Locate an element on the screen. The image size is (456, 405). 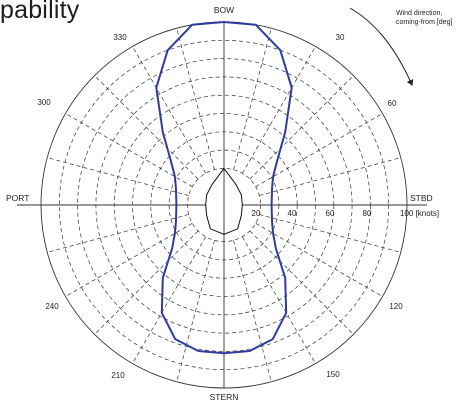
wind-direction-note-line1: Wind direction, is located at coordinates (419, 13).